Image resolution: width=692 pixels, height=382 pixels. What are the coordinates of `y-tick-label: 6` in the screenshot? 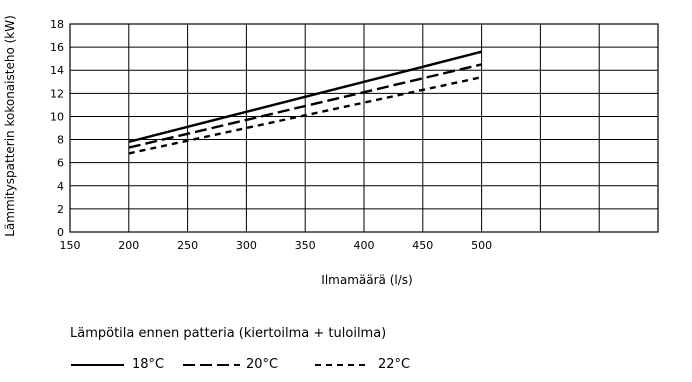 It's located at (60, 163).